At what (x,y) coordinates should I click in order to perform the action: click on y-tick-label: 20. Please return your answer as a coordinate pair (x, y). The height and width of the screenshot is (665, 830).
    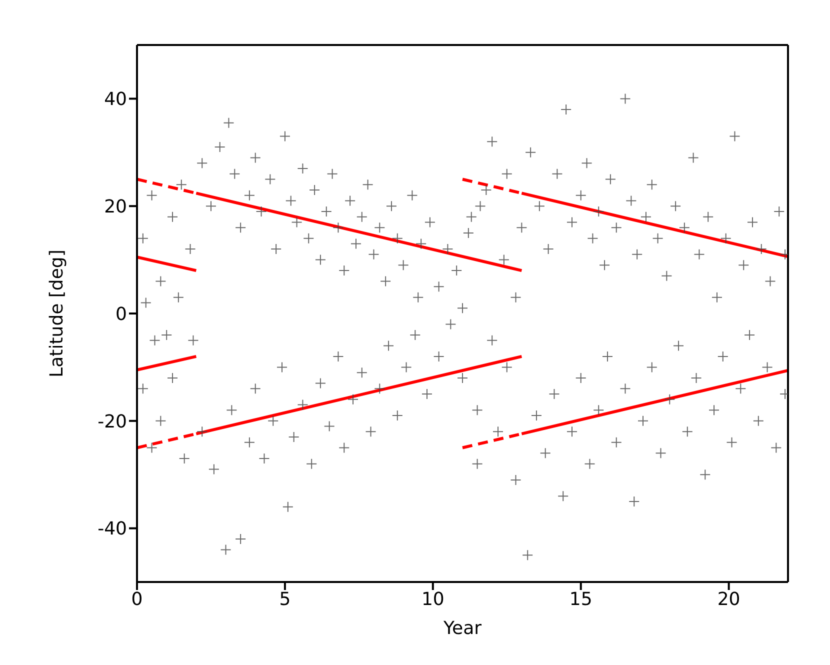
    Looking at the image, I should click on (115, 207).